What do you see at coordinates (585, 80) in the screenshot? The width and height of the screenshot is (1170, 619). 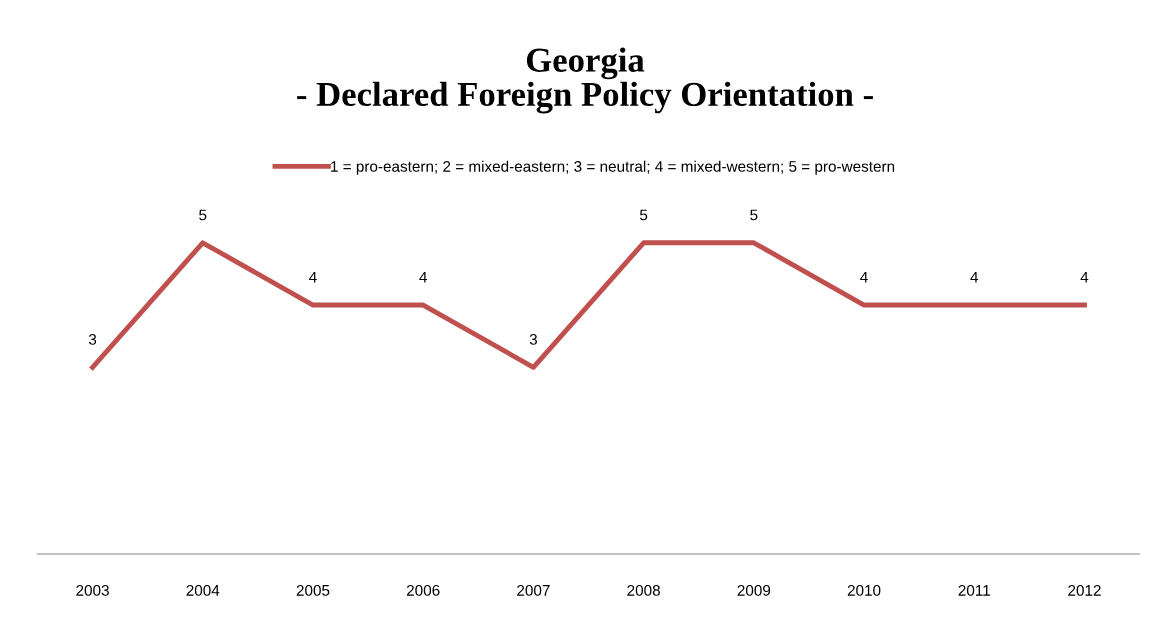 I see `chart-title: Georgia - Declared Foreign Policy Orientation -` at bounding box center [585, 80].